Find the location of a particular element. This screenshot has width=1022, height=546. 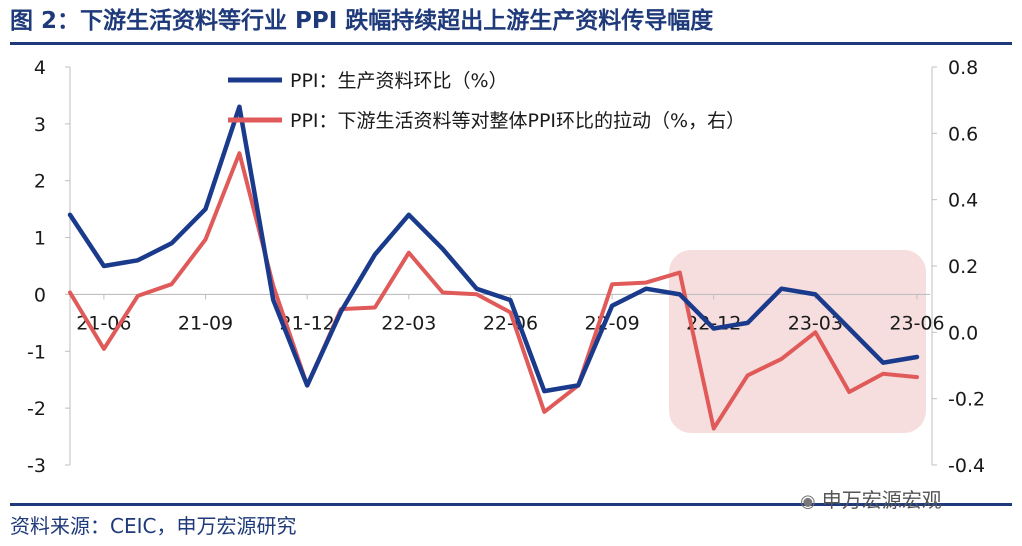

y-left-tick-label: -3 is located at coordinates (36, 466).